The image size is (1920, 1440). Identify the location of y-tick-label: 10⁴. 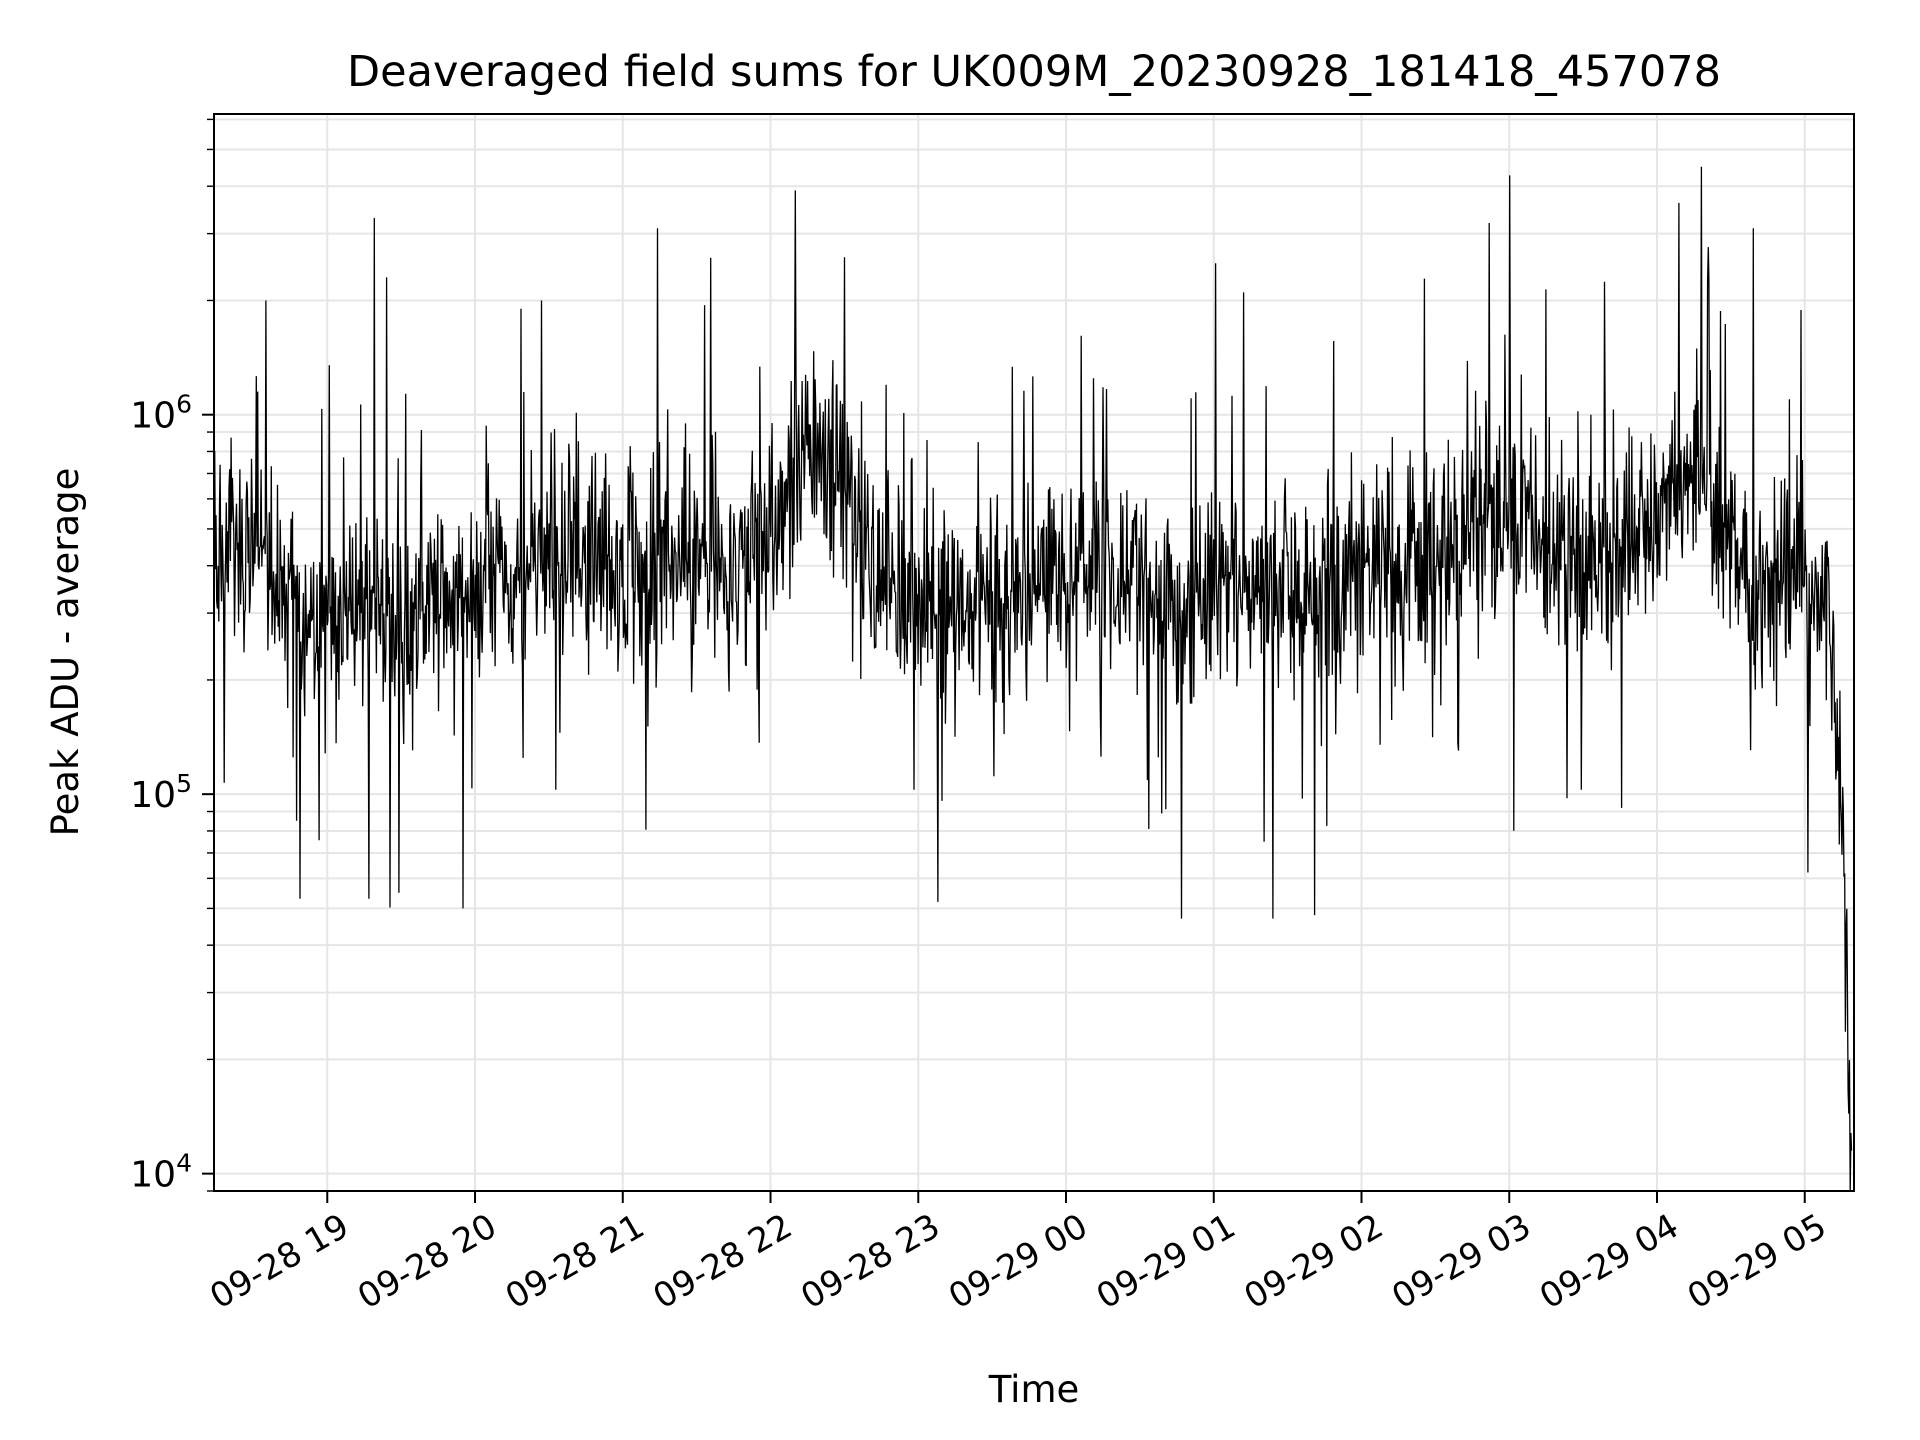
(161, 1172).